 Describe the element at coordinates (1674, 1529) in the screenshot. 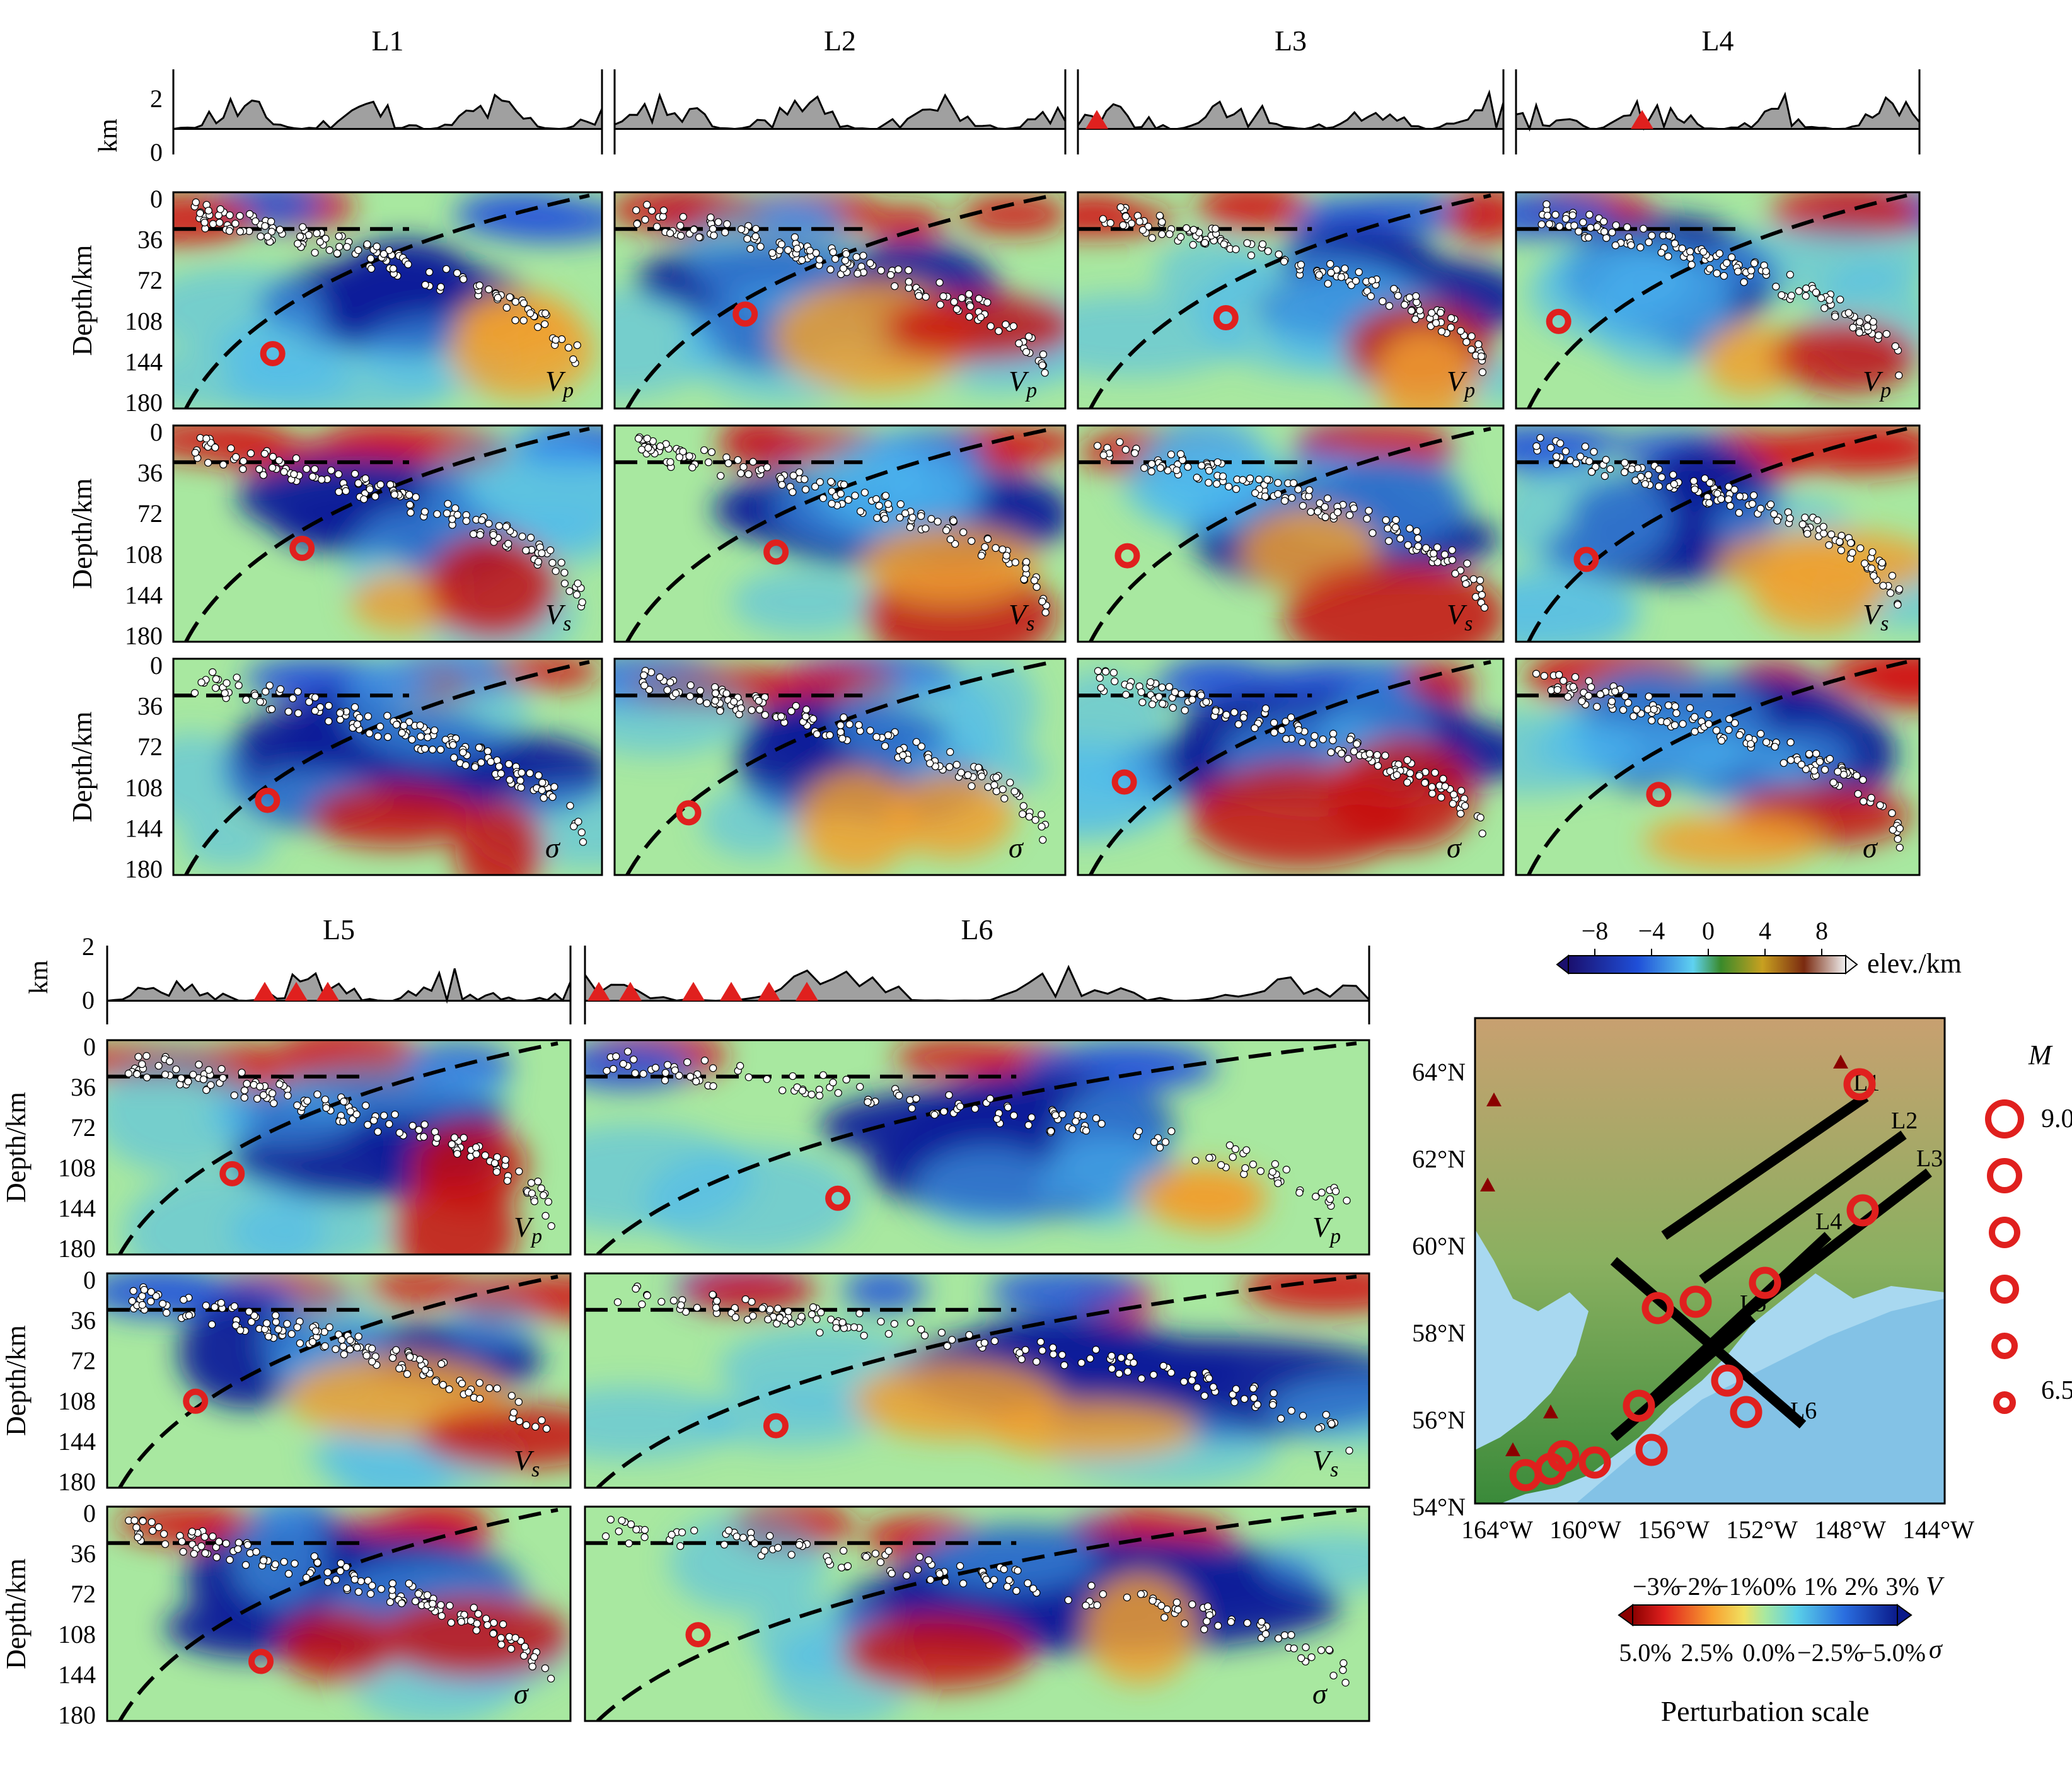

I see `map-longitude-tick: 156°W` at that location.